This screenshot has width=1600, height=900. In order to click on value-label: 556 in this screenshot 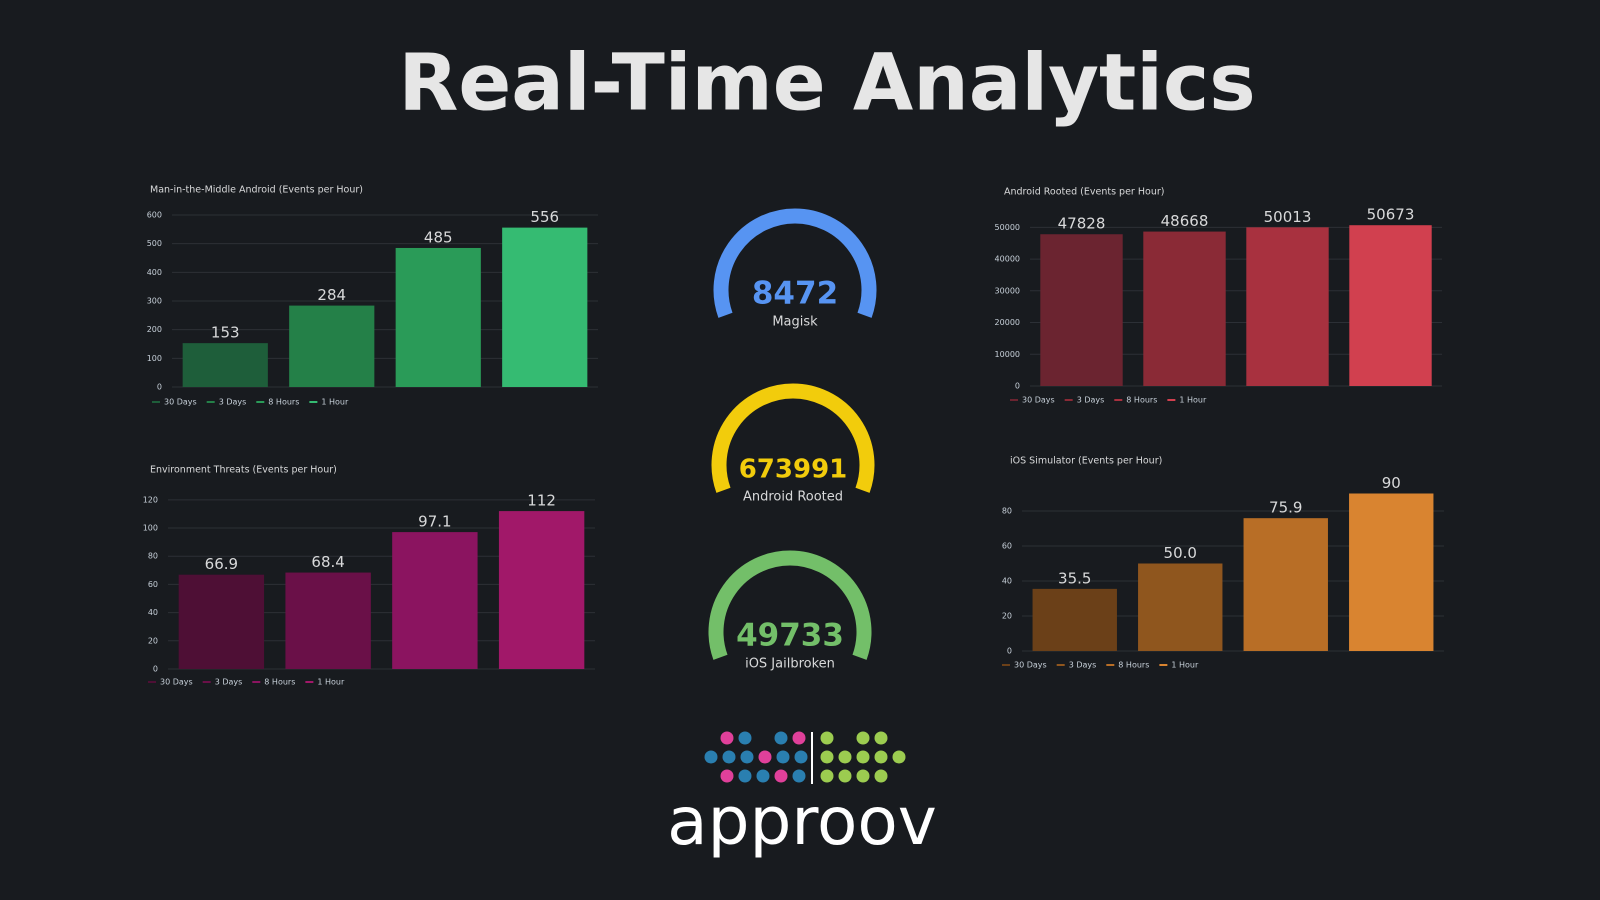, I will do `click(544, 217)`.